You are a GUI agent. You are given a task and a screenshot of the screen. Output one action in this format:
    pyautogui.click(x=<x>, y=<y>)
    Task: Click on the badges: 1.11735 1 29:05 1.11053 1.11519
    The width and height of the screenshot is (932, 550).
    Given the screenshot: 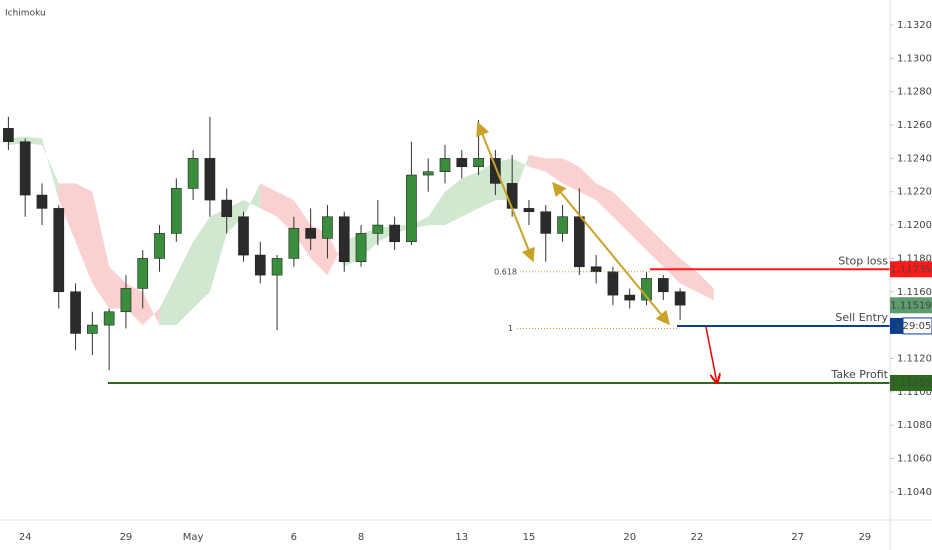 What is the action you would take?
    pyautogui.click(x=911, y=326)
    